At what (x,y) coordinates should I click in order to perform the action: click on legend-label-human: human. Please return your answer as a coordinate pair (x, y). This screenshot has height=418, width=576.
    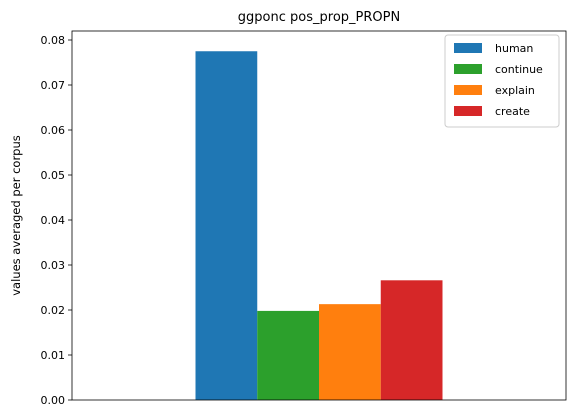
    Looking at the image, I should click on (514, 48).